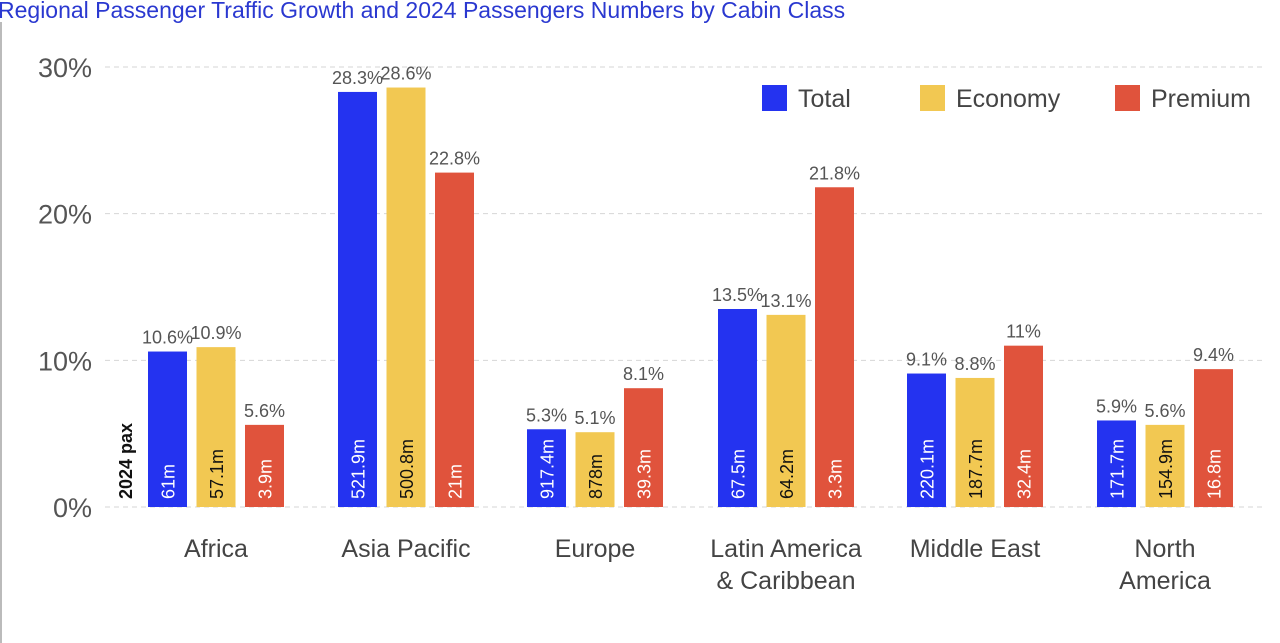 The width and height of the screenshot is (1280, 643). I want to click on y-tick-label: 10%, so click(65, 361).